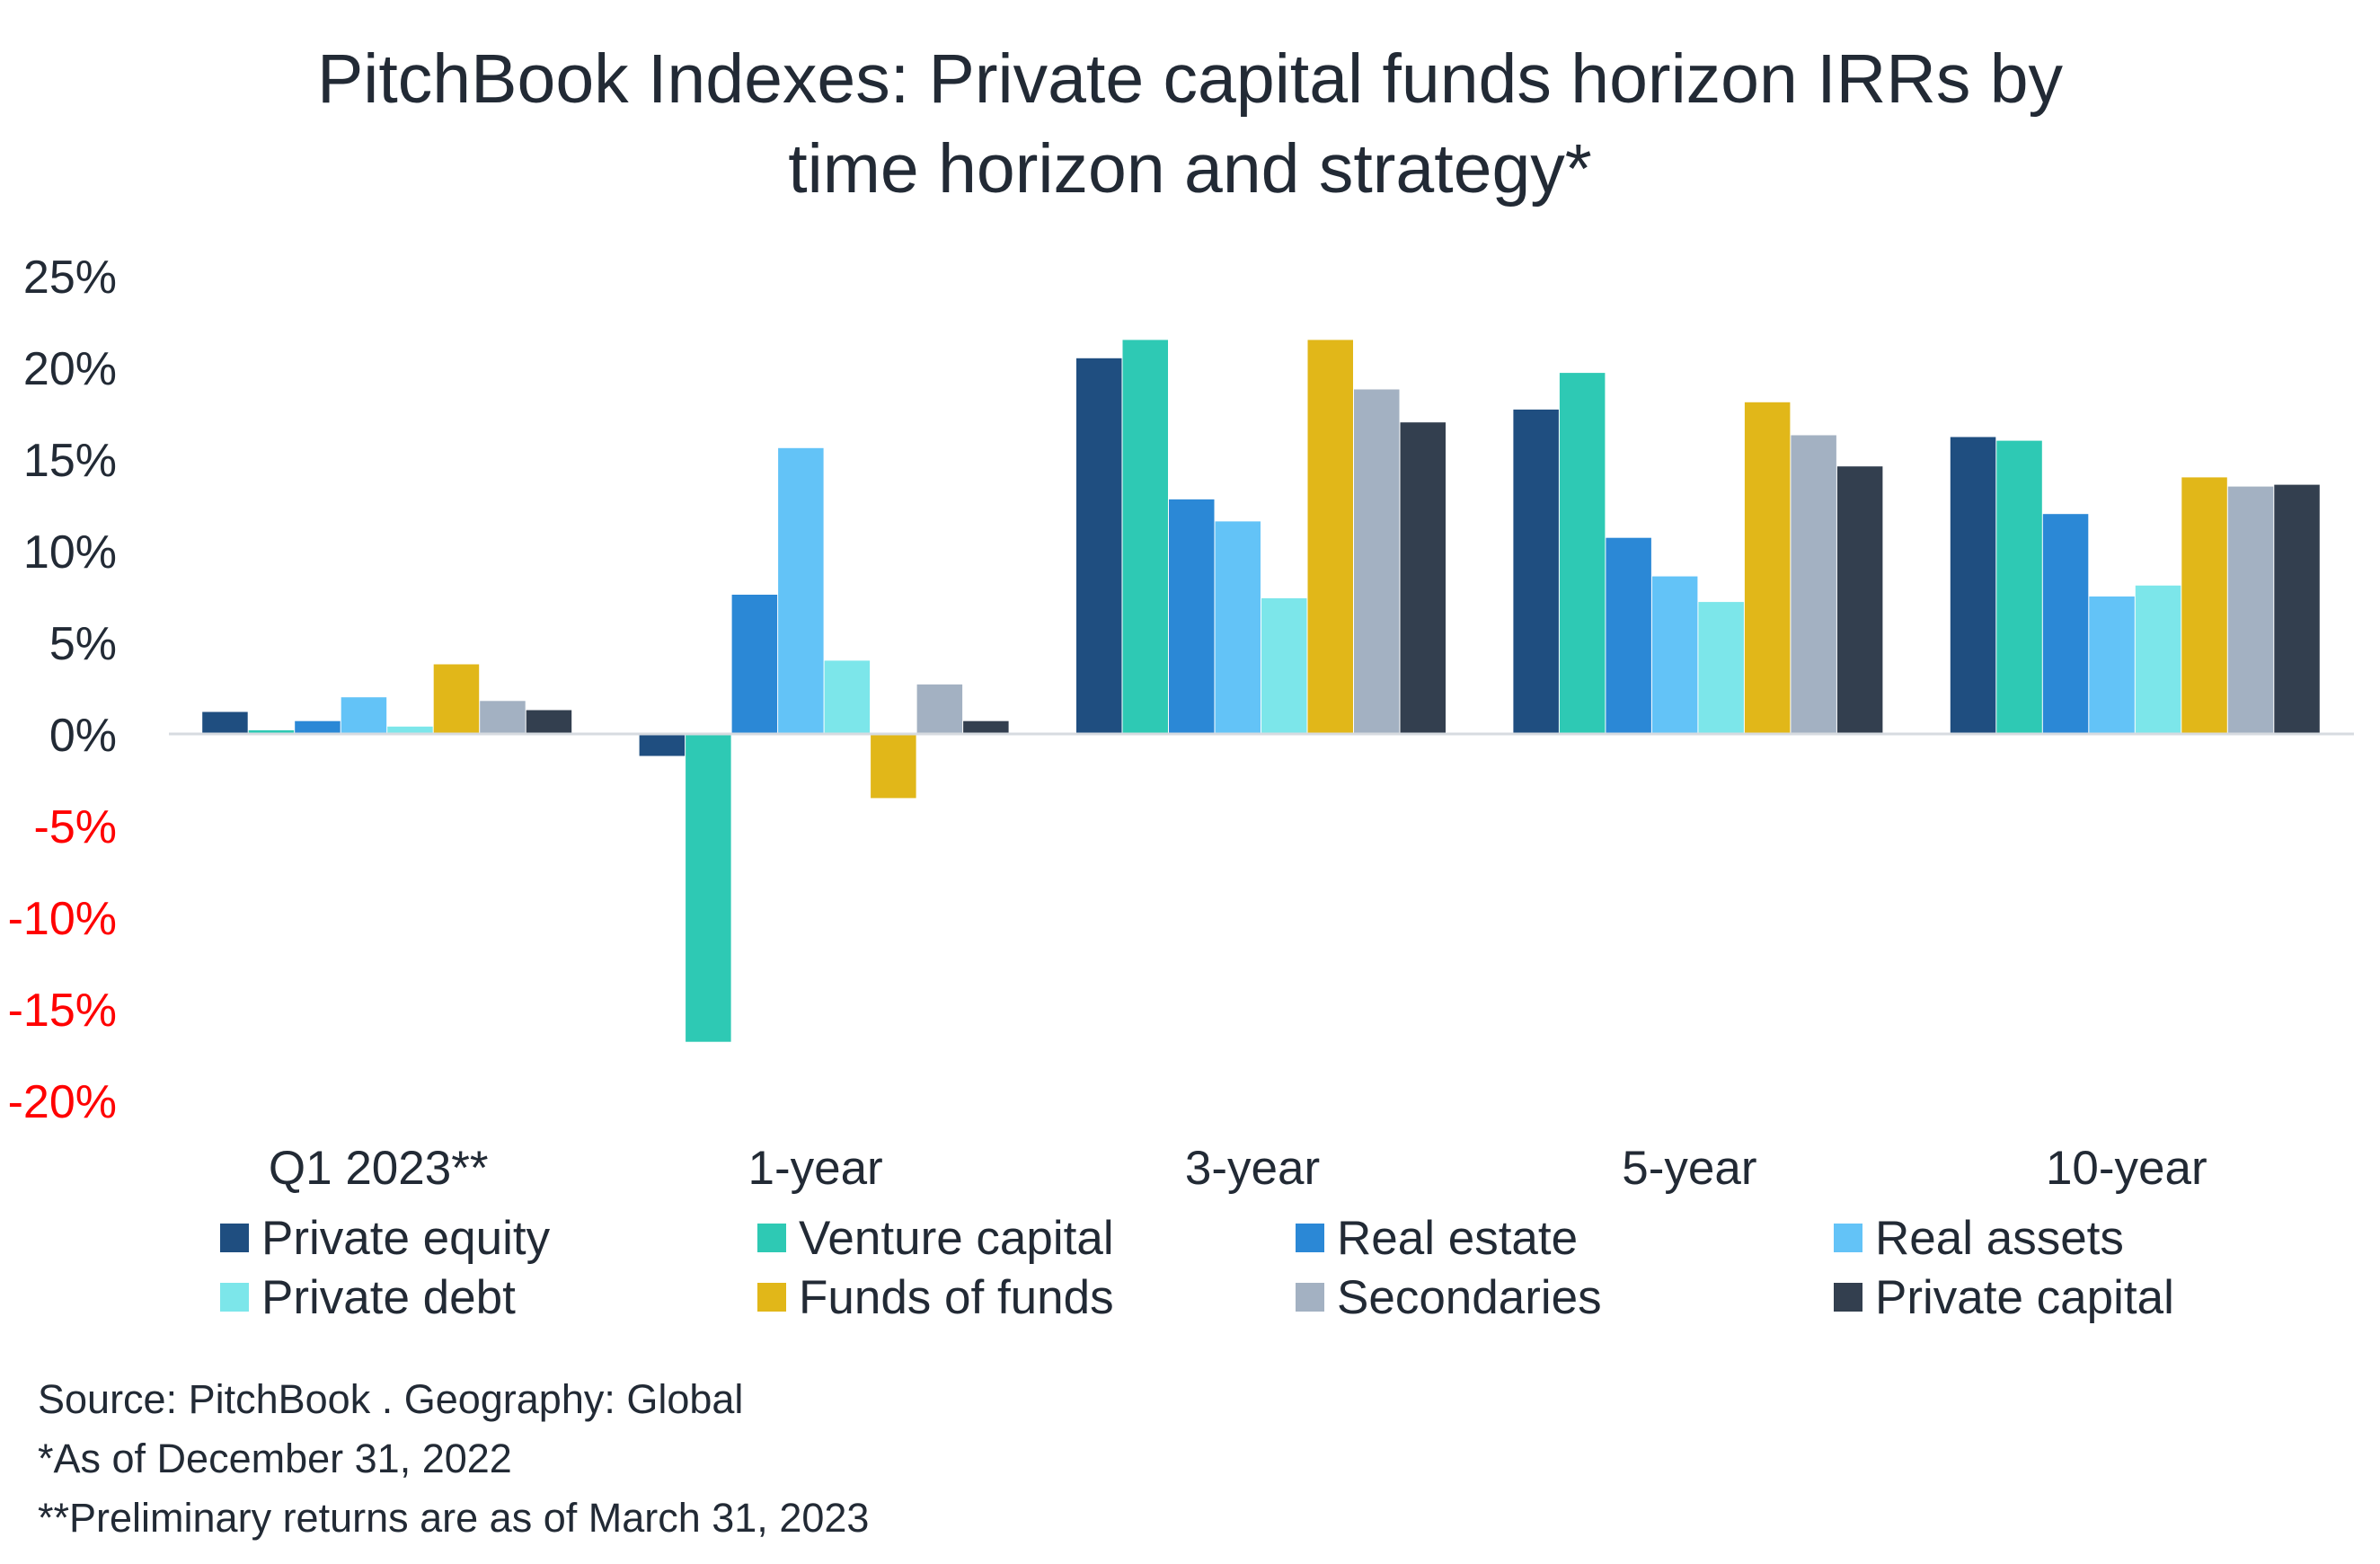 The image size is (2380, 1564). I want to click on legend-item: Funds of funds, so click(936, 1297).